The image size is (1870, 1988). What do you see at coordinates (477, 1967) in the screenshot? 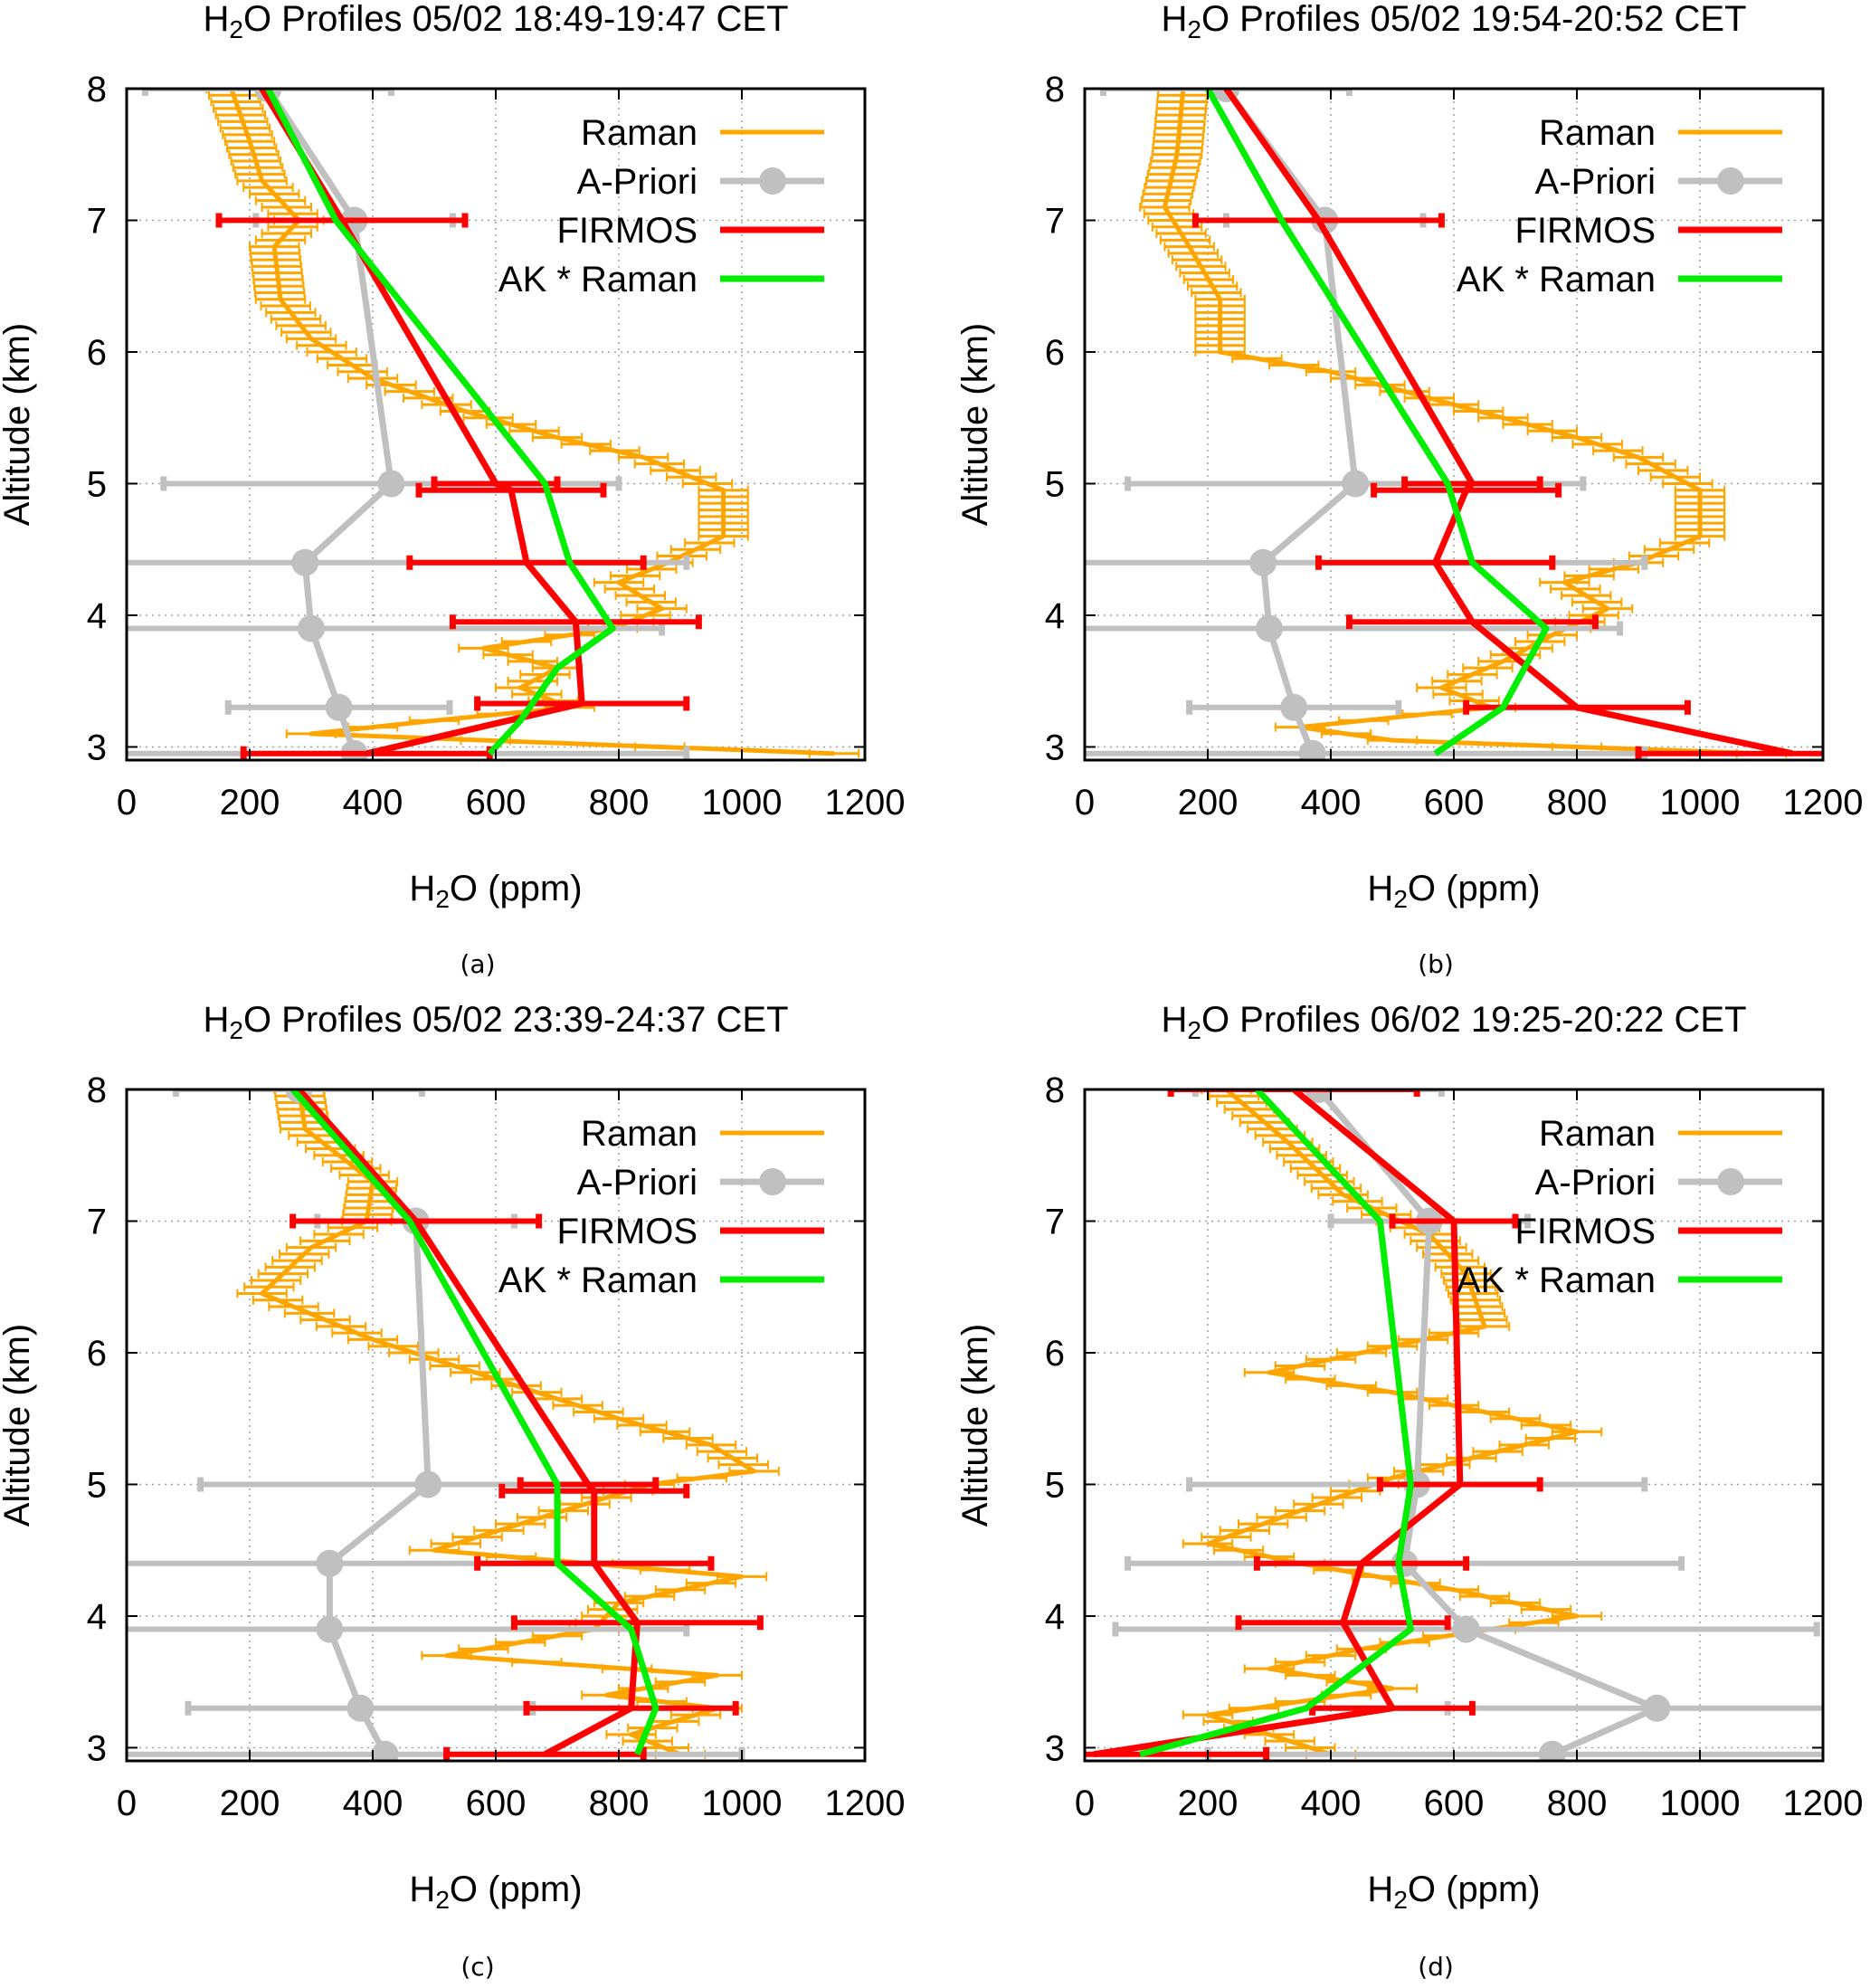
I see `panel-caption: (c)` at bounding box center [477, 1967].